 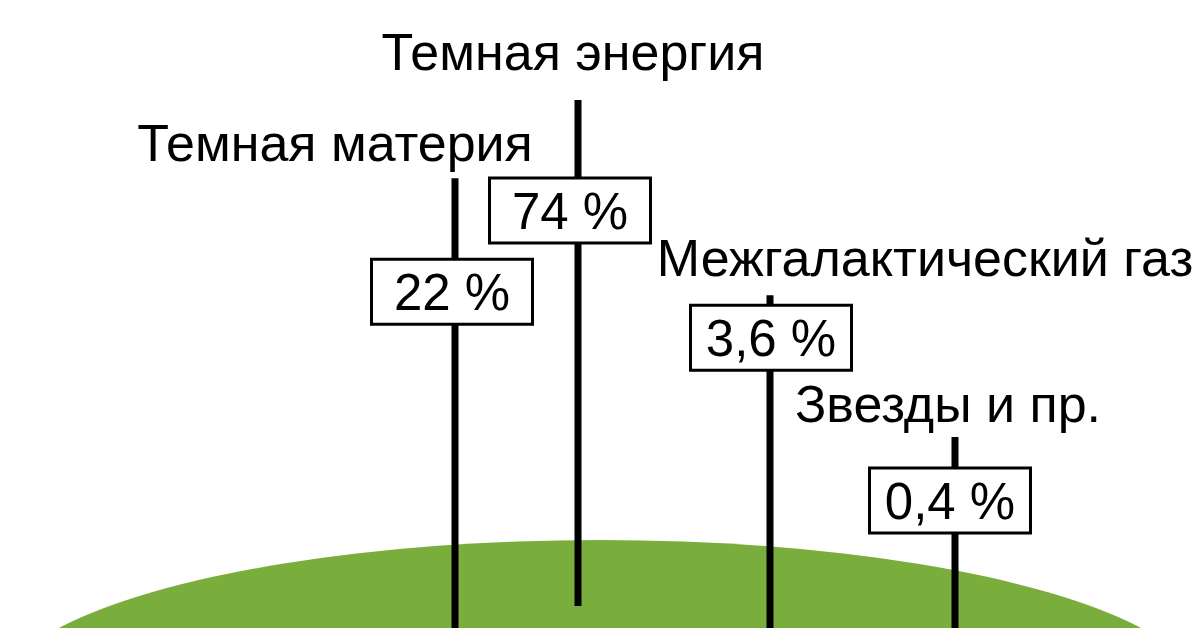 I want to click on category-label: Темная материя, so click(x=335, y=143).